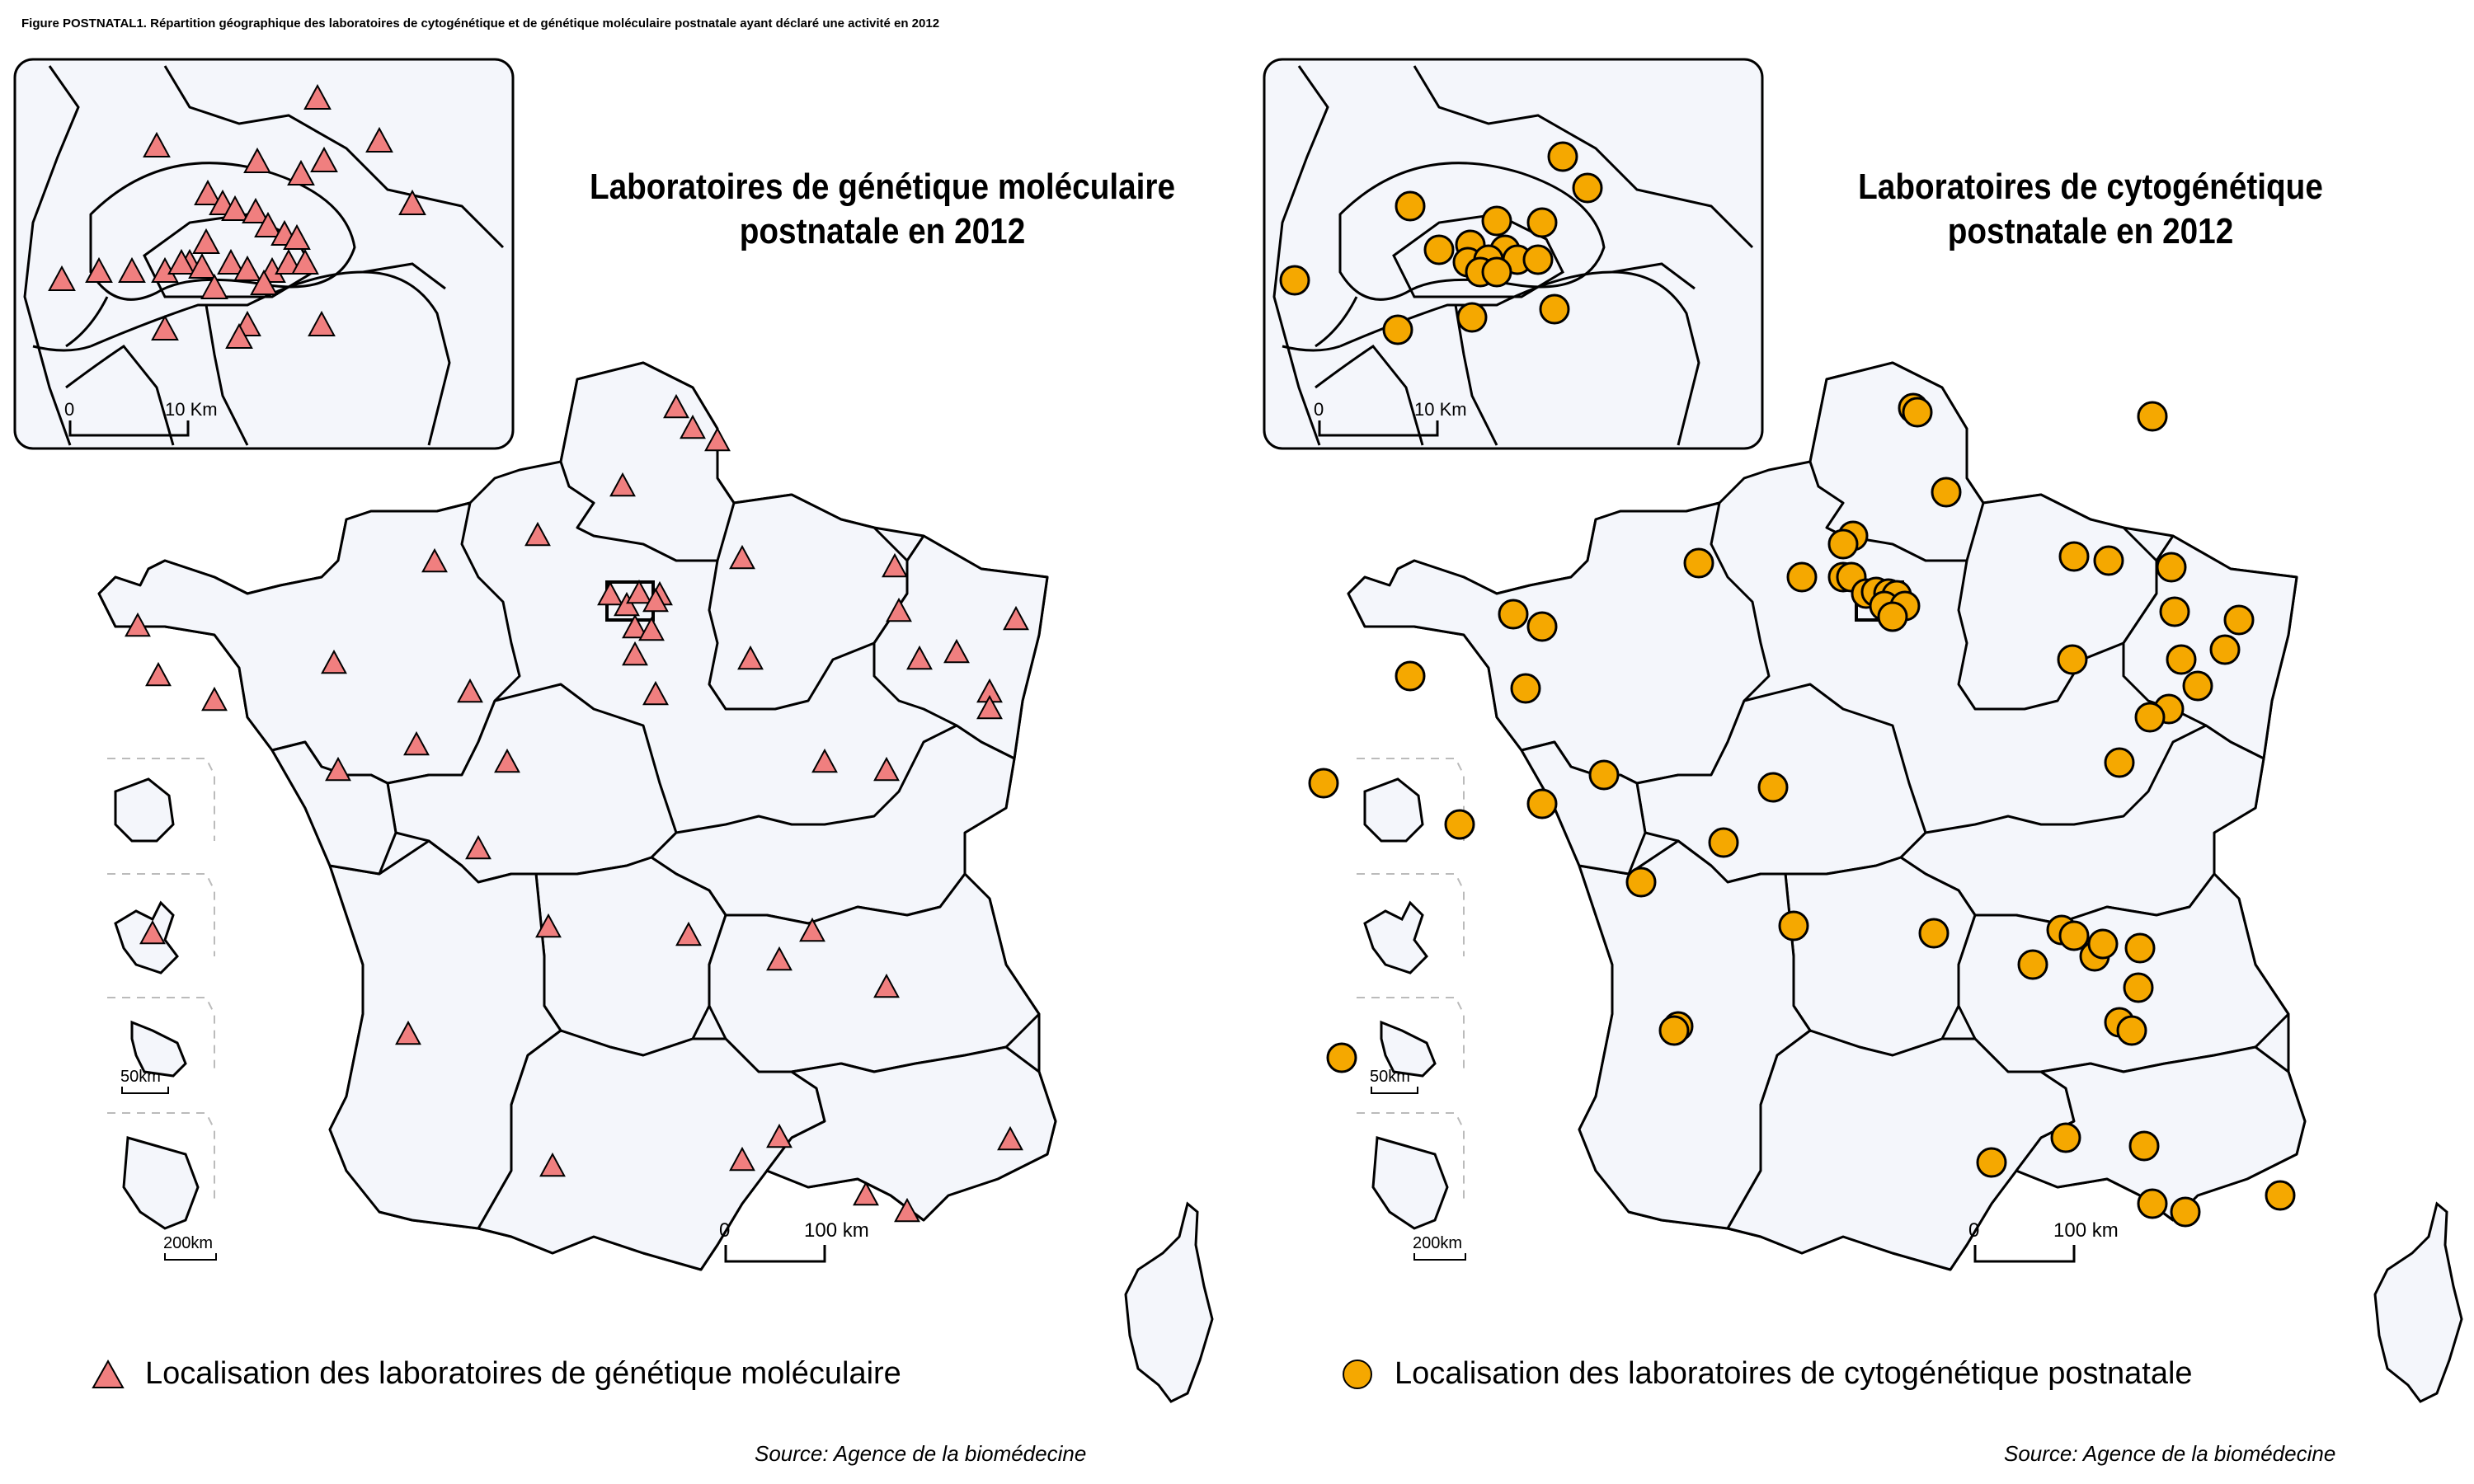 The image size is (2474, 1484). I want to click on inset-scale-10: 10 Km, so click(191, 409).